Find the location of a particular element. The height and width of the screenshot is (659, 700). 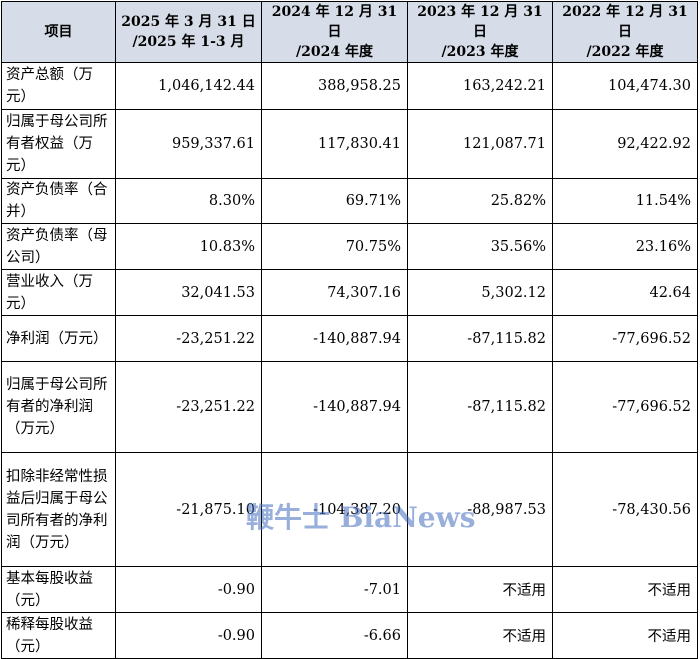

row-label: 稀释每股收益（元） is located at coordinates (58, 635).